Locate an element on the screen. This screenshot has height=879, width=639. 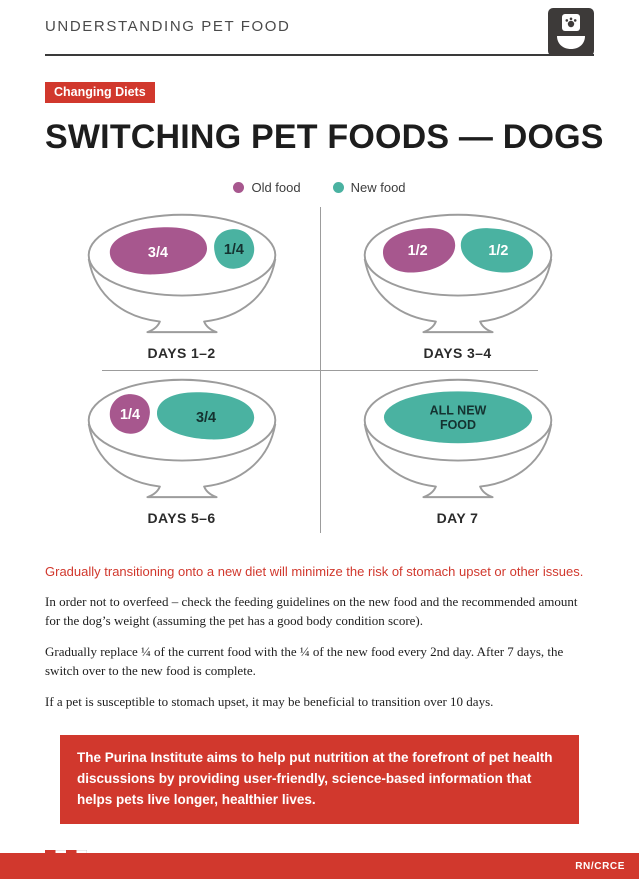
bowl-graphic-day-7: ALL NEW FOOD is located at coordinates (457, 439).